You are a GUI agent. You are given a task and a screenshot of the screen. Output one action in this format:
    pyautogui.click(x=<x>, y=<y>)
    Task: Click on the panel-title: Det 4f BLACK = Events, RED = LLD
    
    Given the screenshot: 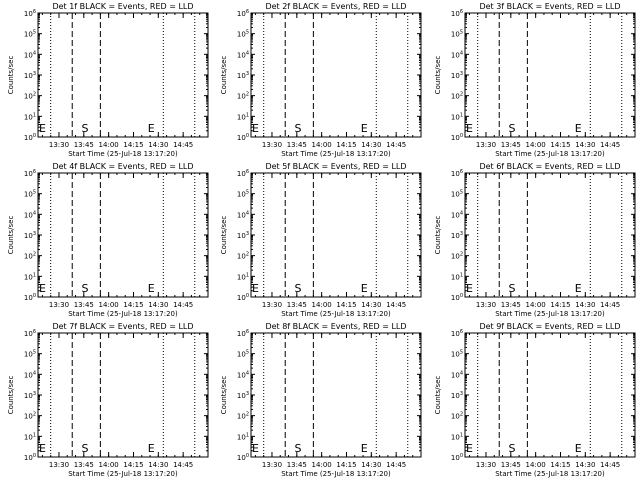 What is the action you would take?
    pyautogui.click(x=122, y=166)
    